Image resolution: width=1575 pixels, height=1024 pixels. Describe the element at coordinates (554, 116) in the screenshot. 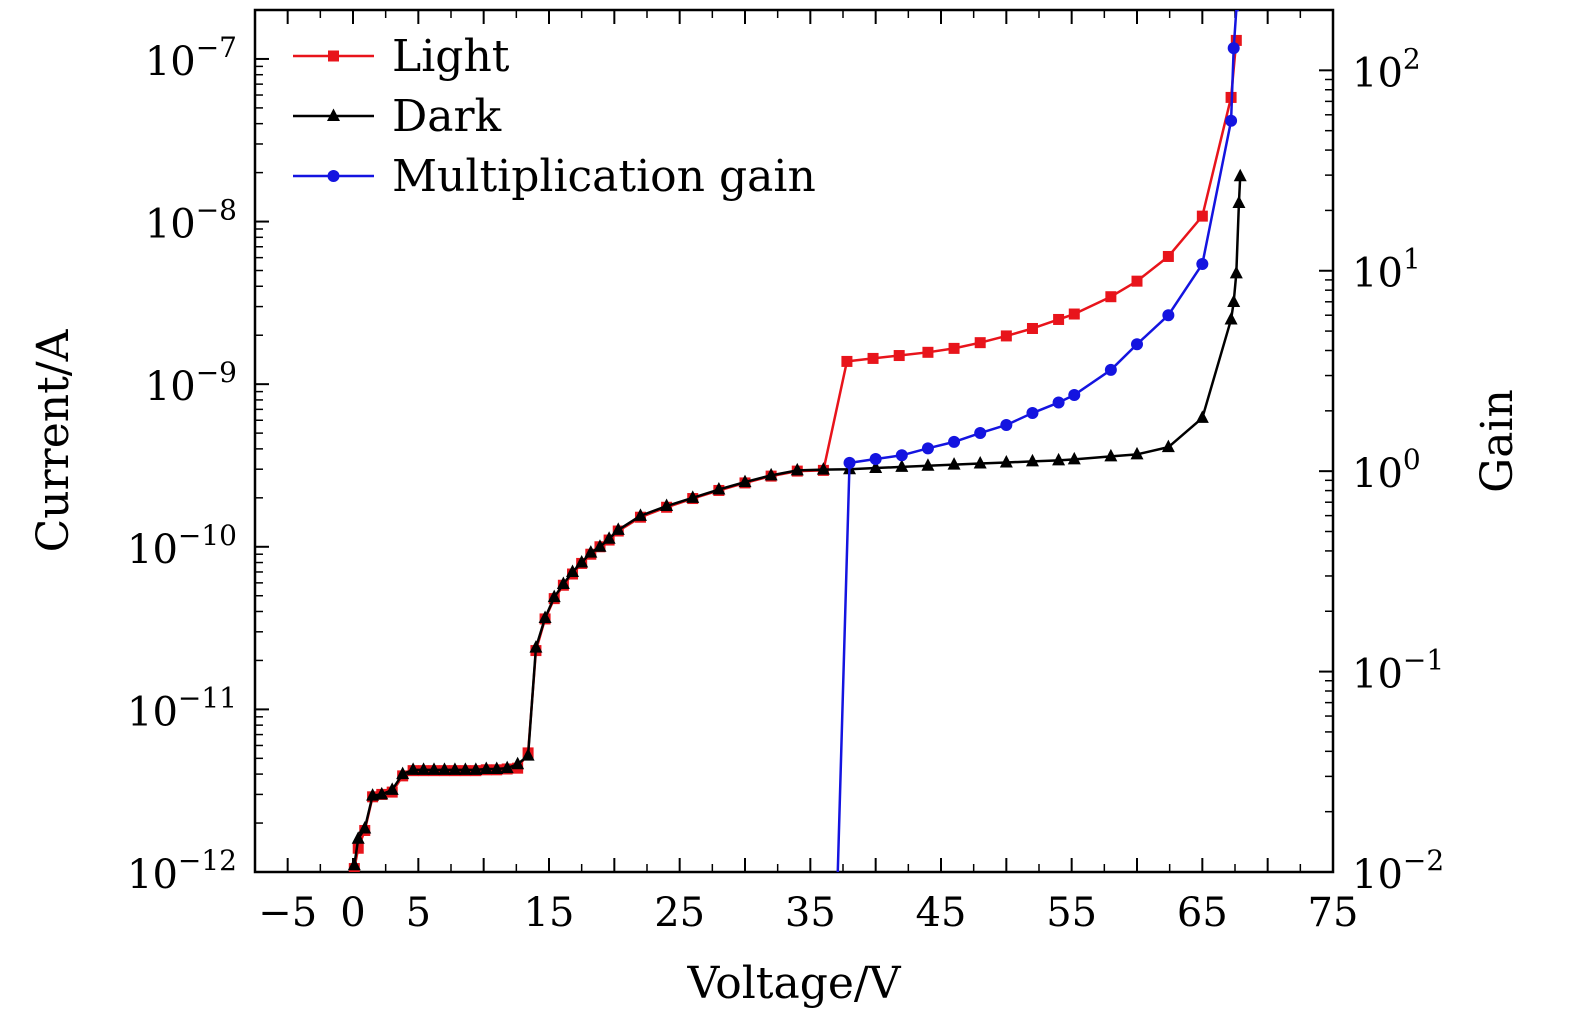

I see `legend: Light Dark Multiplication gain` at that location.